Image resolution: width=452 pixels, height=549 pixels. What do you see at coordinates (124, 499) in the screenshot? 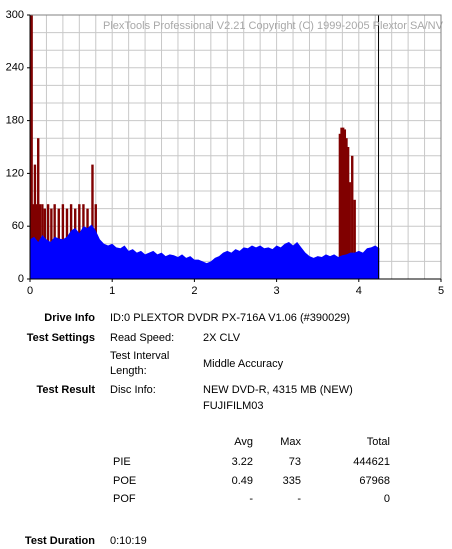
I see `row-label: POF` at bounding box center [124, 499].